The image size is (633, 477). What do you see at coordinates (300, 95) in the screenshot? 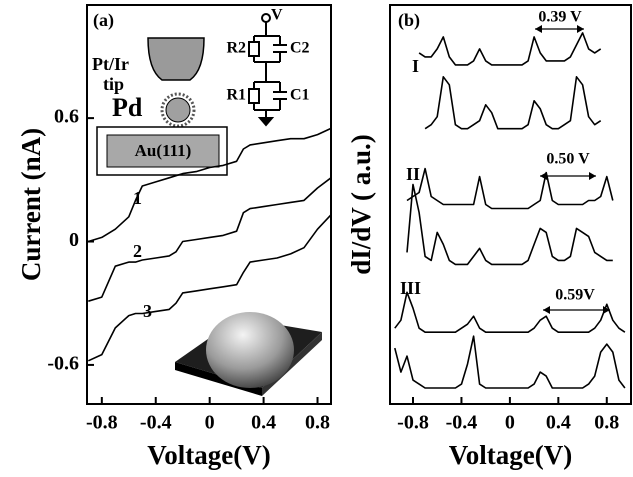
I see `circuit-label: C1` at bounding box center [300, 95].